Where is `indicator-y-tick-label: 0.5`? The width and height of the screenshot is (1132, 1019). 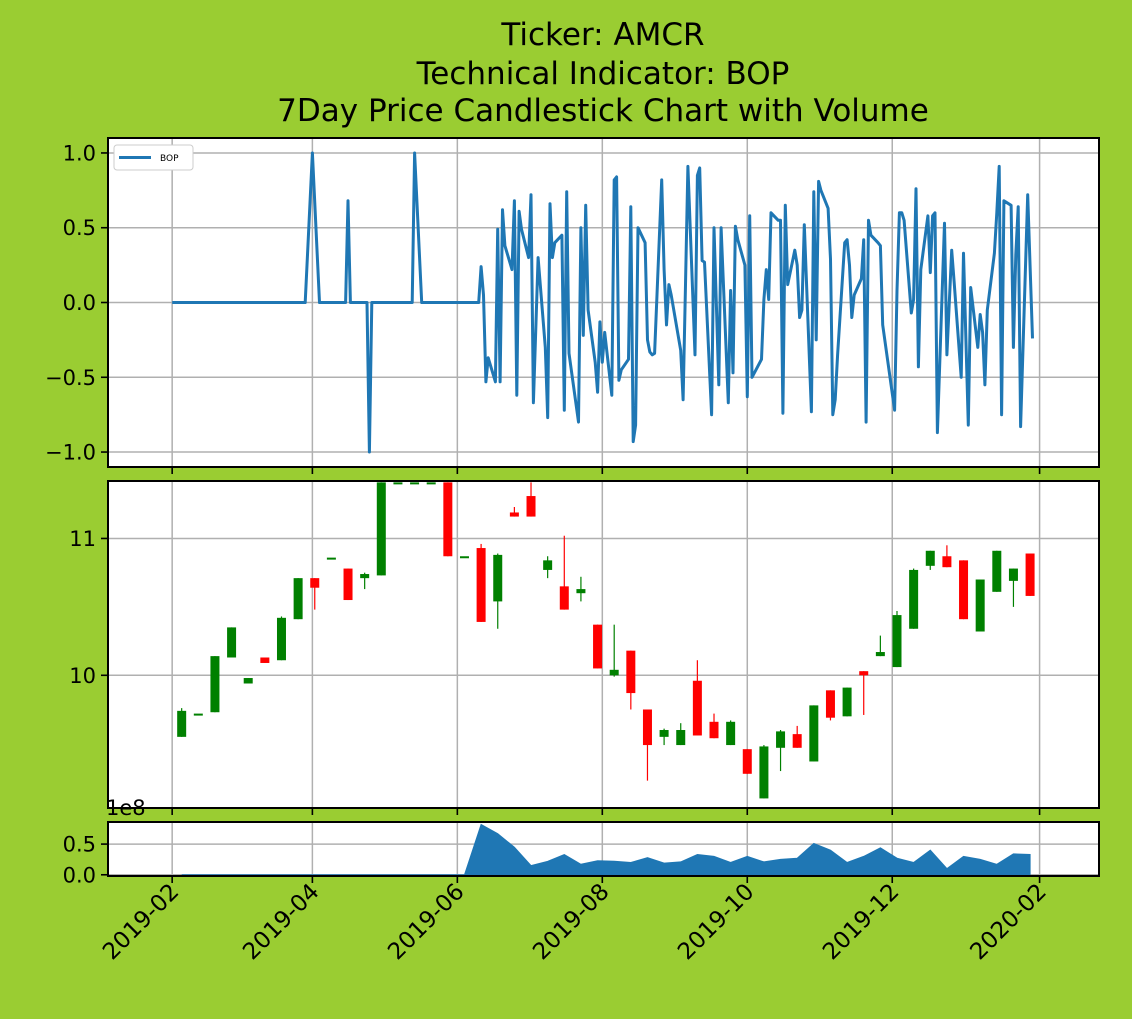
indicator-y-tick-label: 0.5 is located at coordinates (79, 228).